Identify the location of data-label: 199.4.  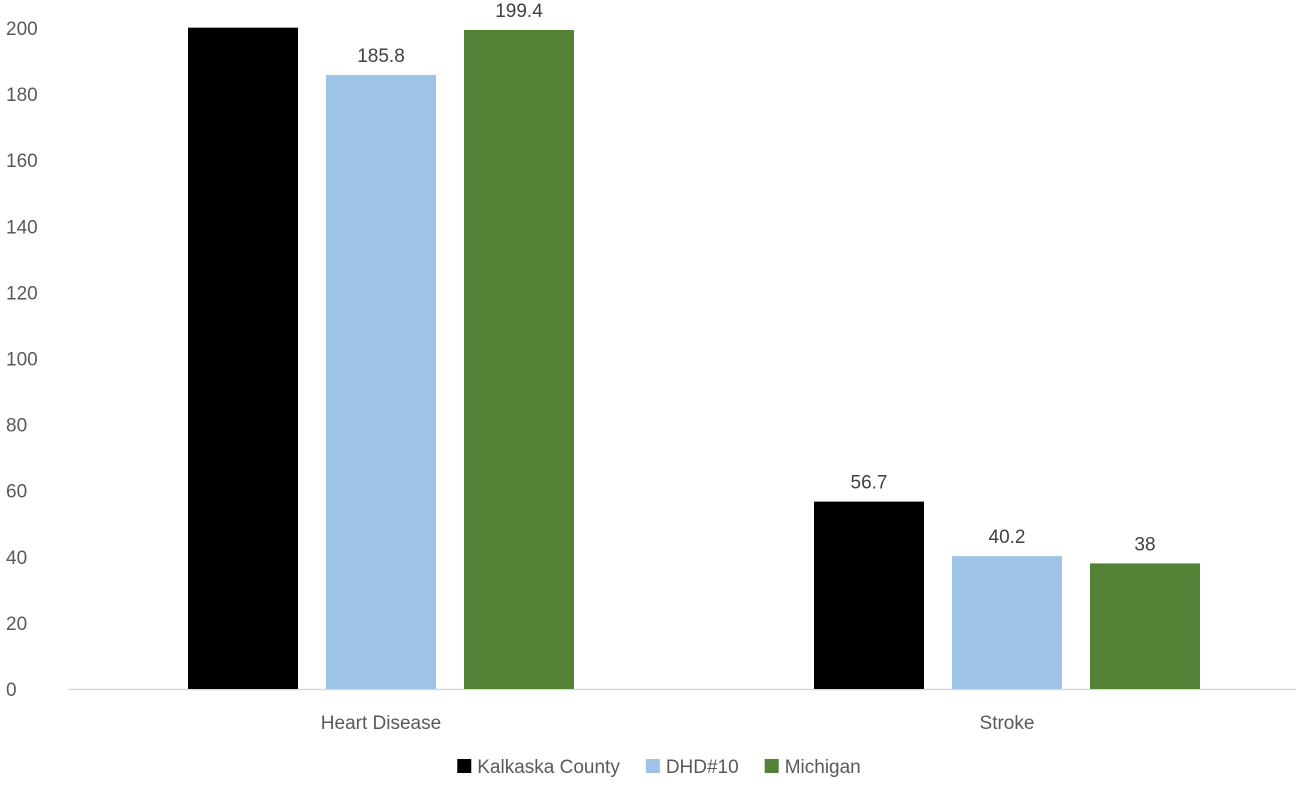
(519, 11).